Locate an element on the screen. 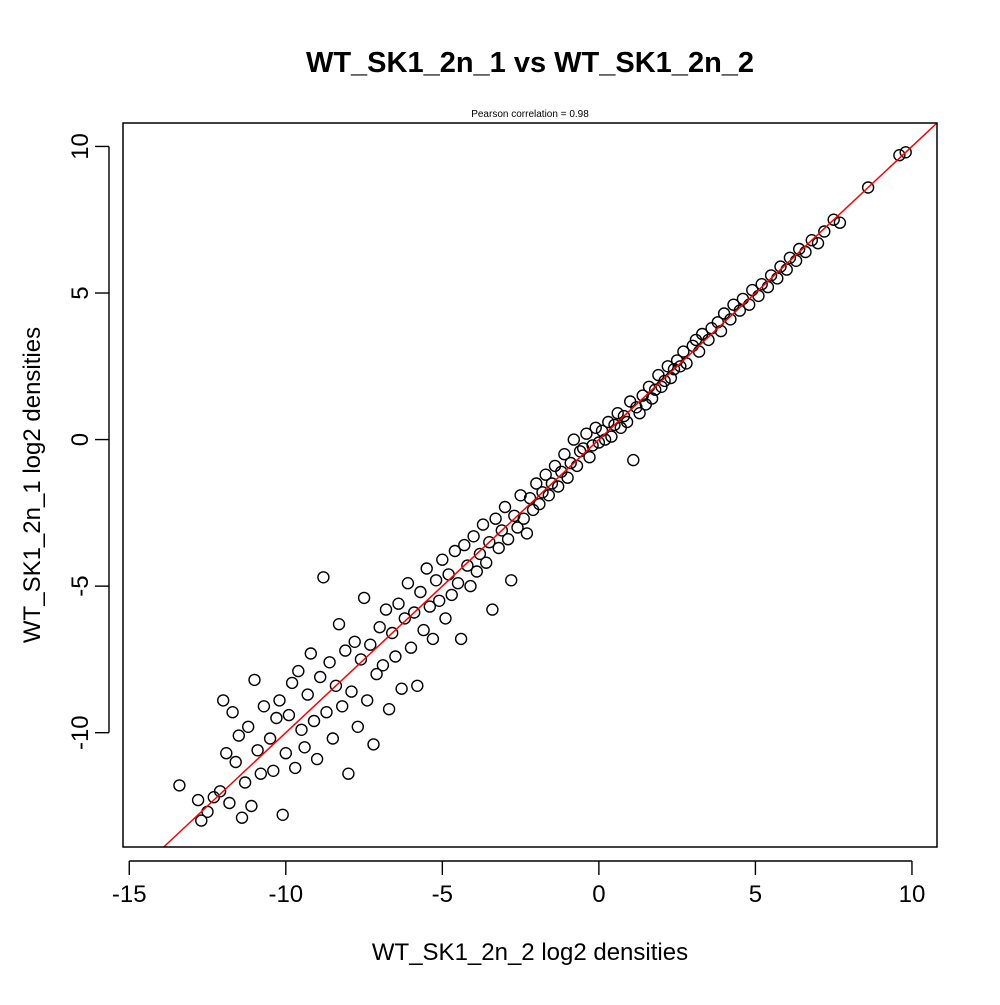 This screenshot has width=1000, height=1005. x-tick-label: 5 is located at coordinates (755, 894).